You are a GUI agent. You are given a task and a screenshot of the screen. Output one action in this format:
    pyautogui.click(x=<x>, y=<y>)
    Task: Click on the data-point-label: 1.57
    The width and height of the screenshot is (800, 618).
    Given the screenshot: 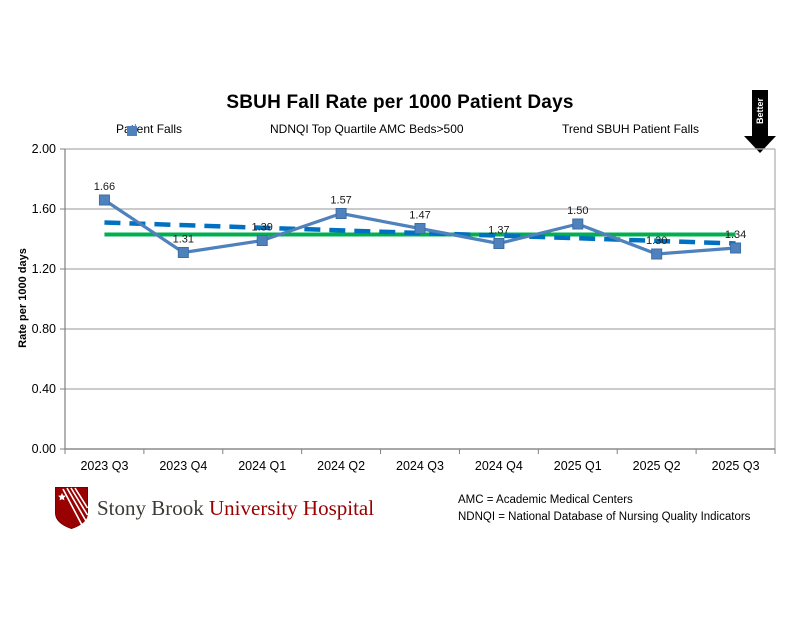 What is the action you would take?
    pyautogui.click(x=340, y=201)
    